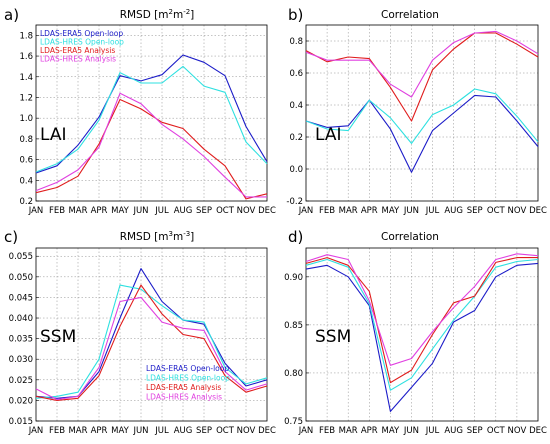 Image resolution: width=550 pixels, height=444 pixels. What do you see at coordinates (295, 15) in the screenshot?
I see `panel-letter: b)` at bounding box center [295, 15].